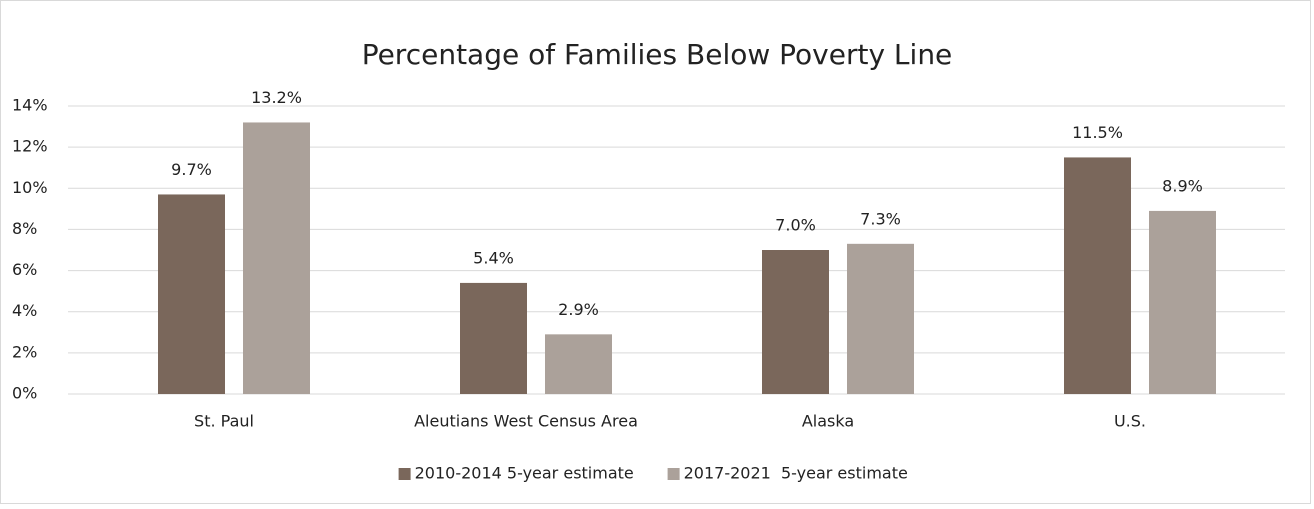  What do you see at coordinates (30, 146) in the screenshot?
I see `y-tick-label: 12%` at bounding box center [30, 146].